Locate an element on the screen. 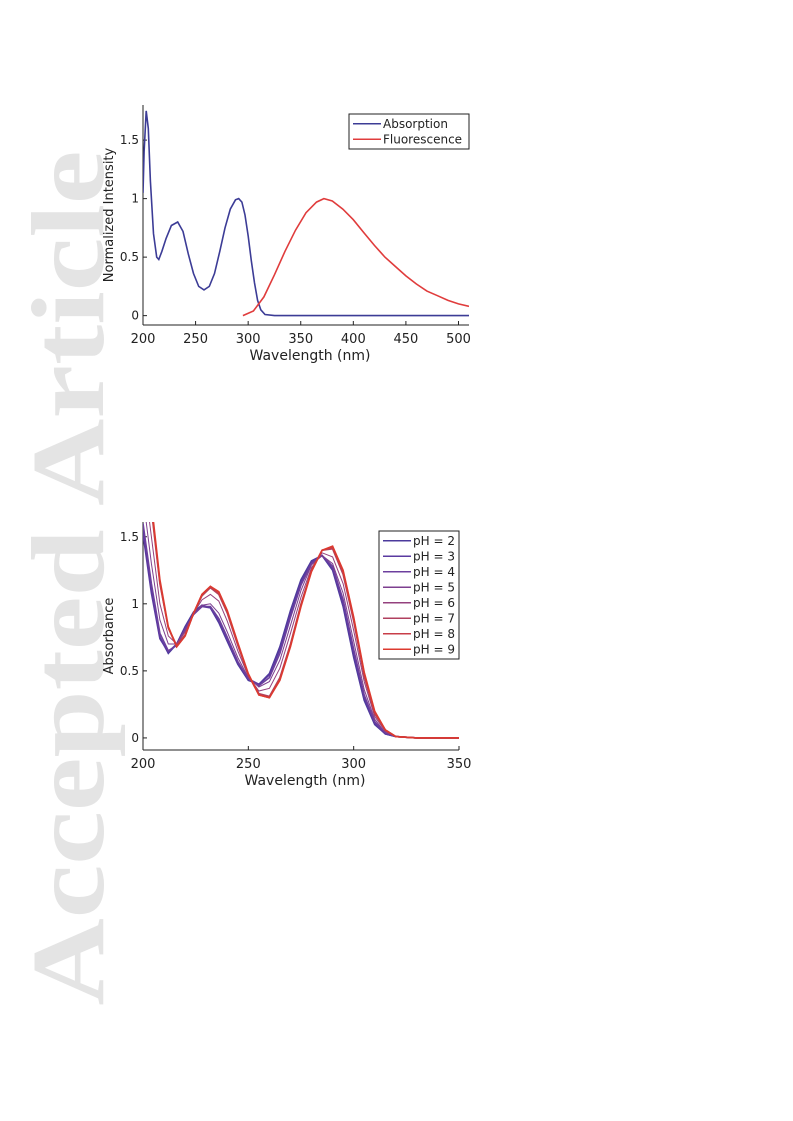  x-tick-label: 500 is located at coordinates (458, 339).